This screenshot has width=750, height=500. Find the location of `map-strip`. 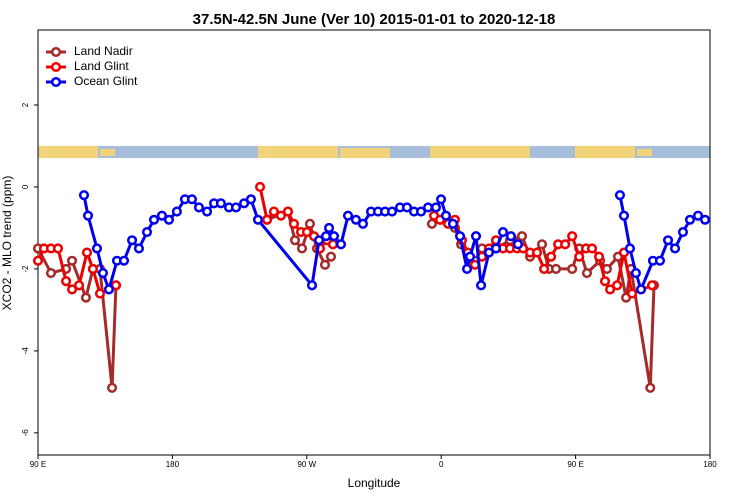

map-strip is located at coordinates (374, 152).